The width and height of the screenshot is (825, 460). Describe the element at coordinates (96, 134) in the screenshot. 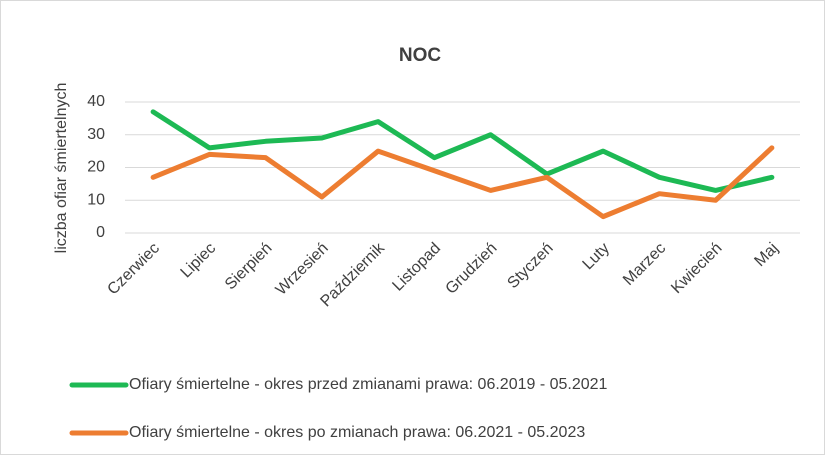

I see `y-tick-label: 30` at that location.